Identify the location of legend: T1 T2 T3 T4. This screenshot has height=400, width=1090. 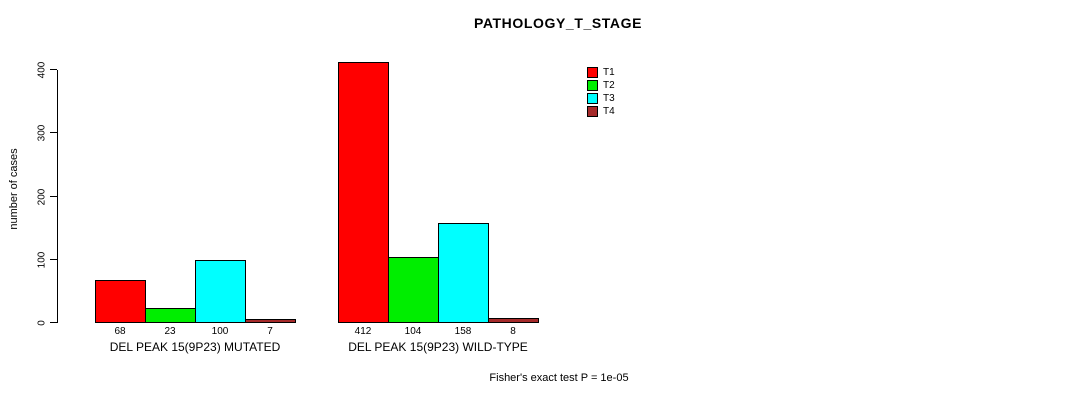
(601, 92).